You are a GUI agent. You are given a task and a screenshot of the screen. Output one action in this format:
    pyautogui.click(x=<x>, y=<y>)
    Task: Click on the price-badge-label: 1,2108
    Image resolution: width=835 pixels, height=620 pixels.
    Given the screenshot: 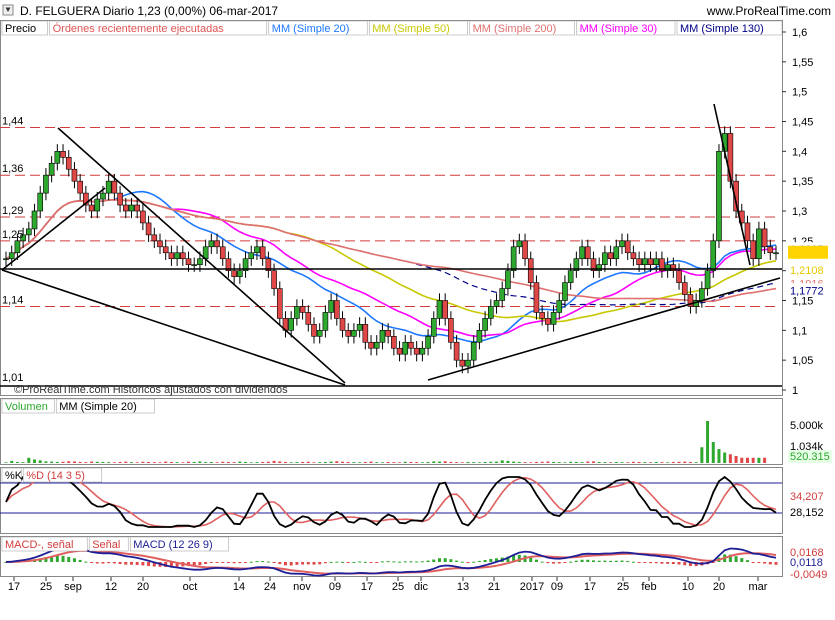 What is the action you would take?
    pyautogui.click(x=807, y=271)
    